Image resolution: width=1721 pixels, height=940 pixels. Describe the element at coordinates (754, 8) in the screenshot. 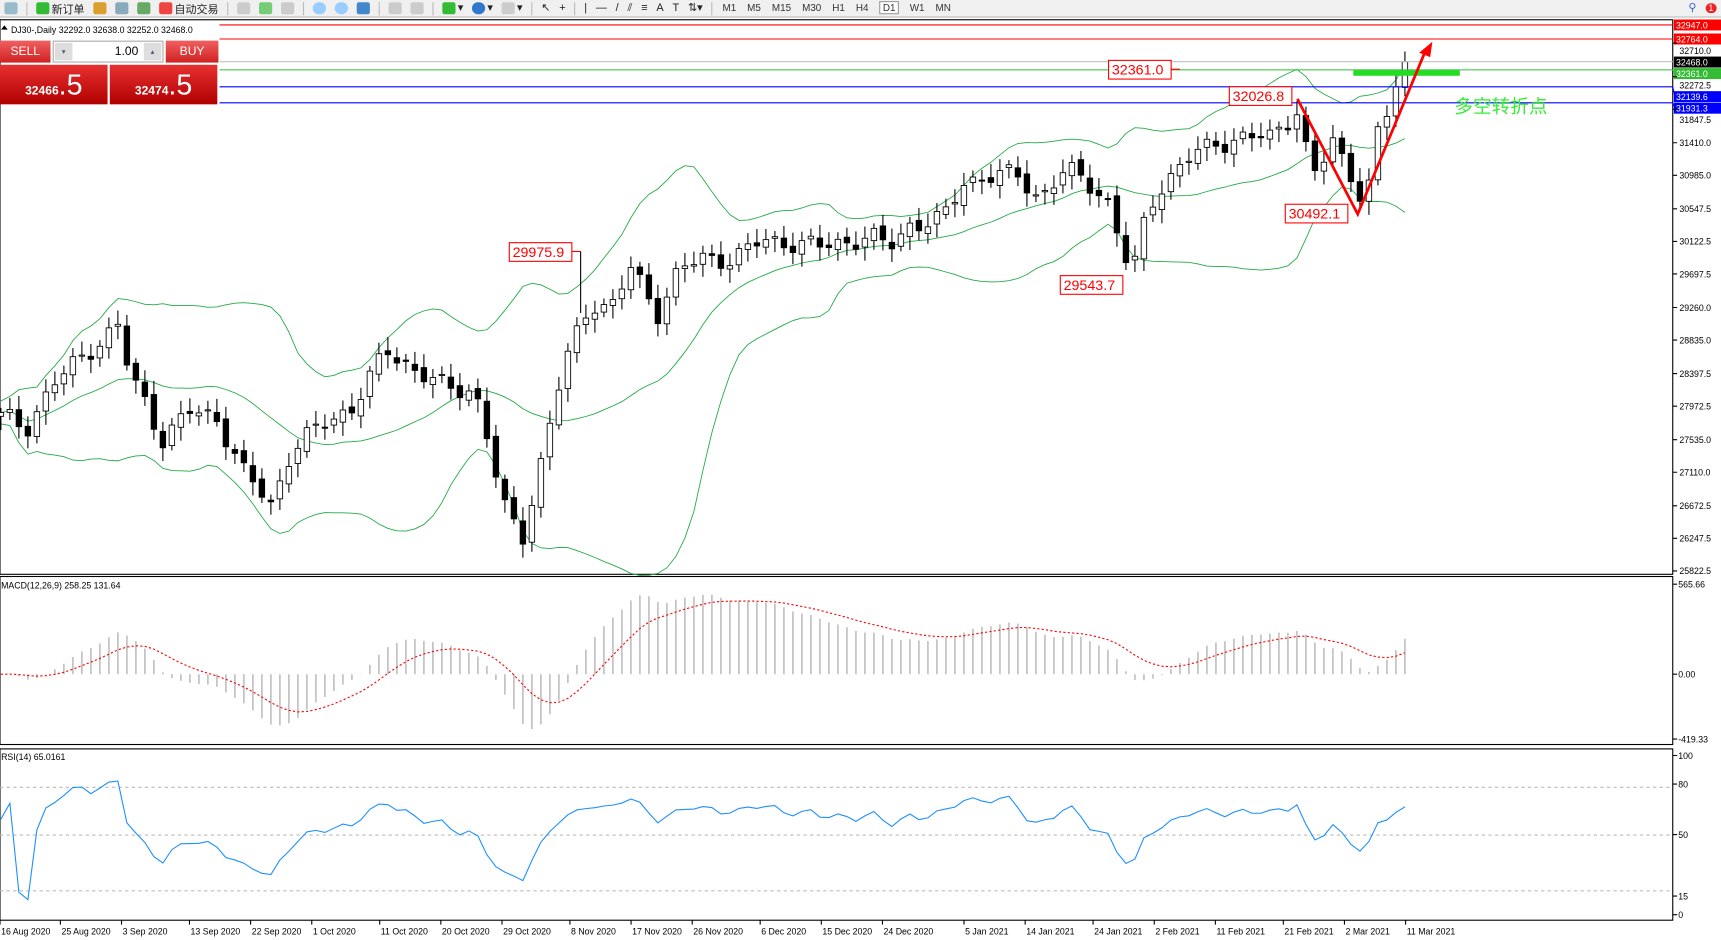

I see `timeframe-m5: M5` at that location.